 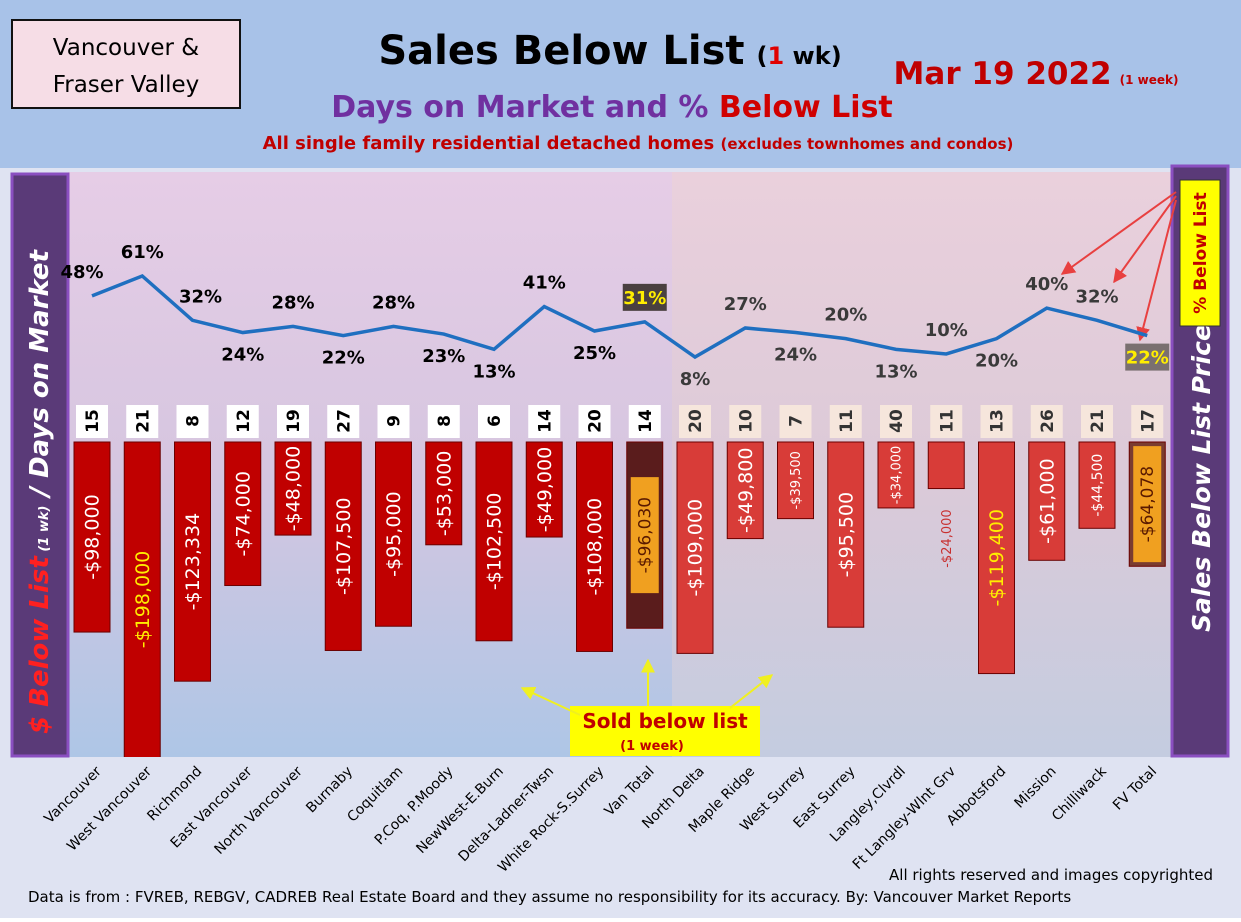 I want to click on days-label: 11, so click(x=847, y=421).